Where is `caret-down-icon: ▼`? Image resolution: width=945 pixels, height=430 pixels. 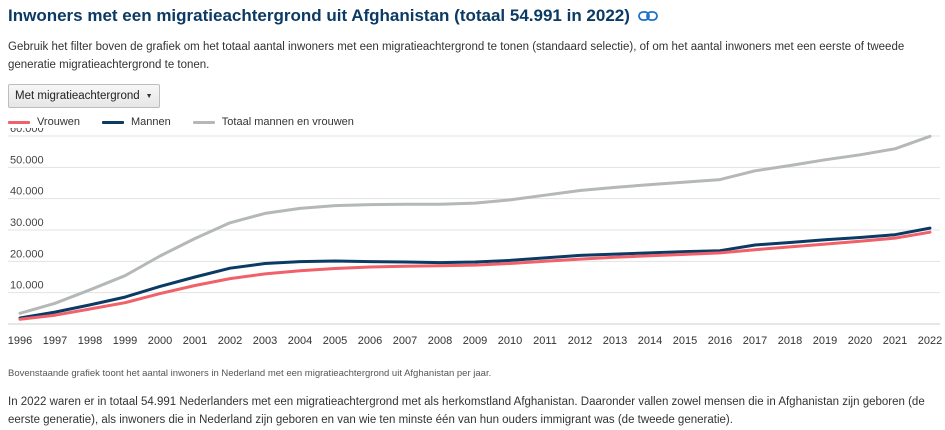 caret-down-icon: ▼ is located at coordinates (149, 96).